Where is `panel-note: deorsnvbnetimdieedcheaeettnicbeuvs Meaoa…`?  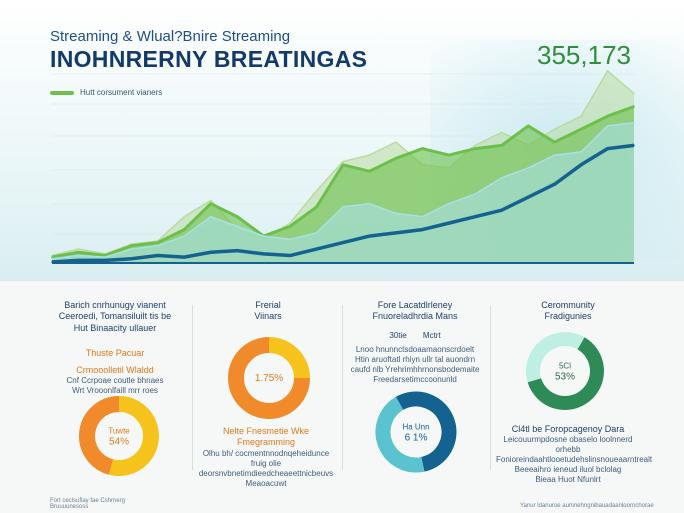 panel-note: deorsnvbnetimdieedcheaeettnicbeuvs Meaoa… is located at coordinates (266, 478).